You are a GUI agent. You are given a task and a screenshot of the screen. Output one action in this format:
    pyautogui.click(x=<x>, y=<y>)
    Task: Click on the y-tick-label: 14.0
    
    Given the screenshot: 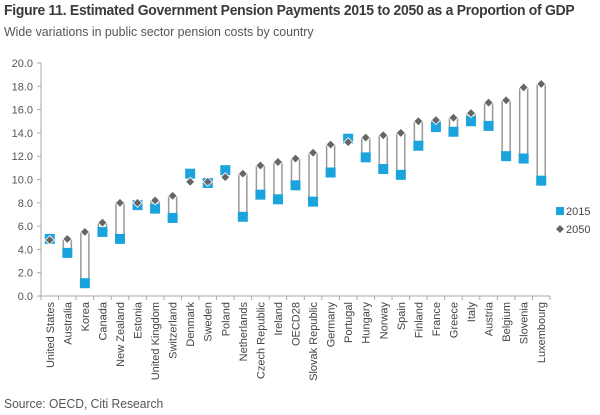 What is the action you would take?
    pyautogui.click(x=22, y=134)
    